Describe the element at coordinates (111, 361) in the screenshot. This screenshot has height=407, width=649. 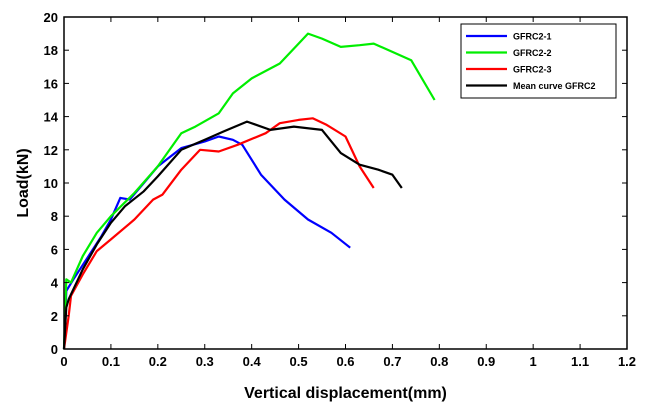
I see `x-tick-label: 0.1` at that location.